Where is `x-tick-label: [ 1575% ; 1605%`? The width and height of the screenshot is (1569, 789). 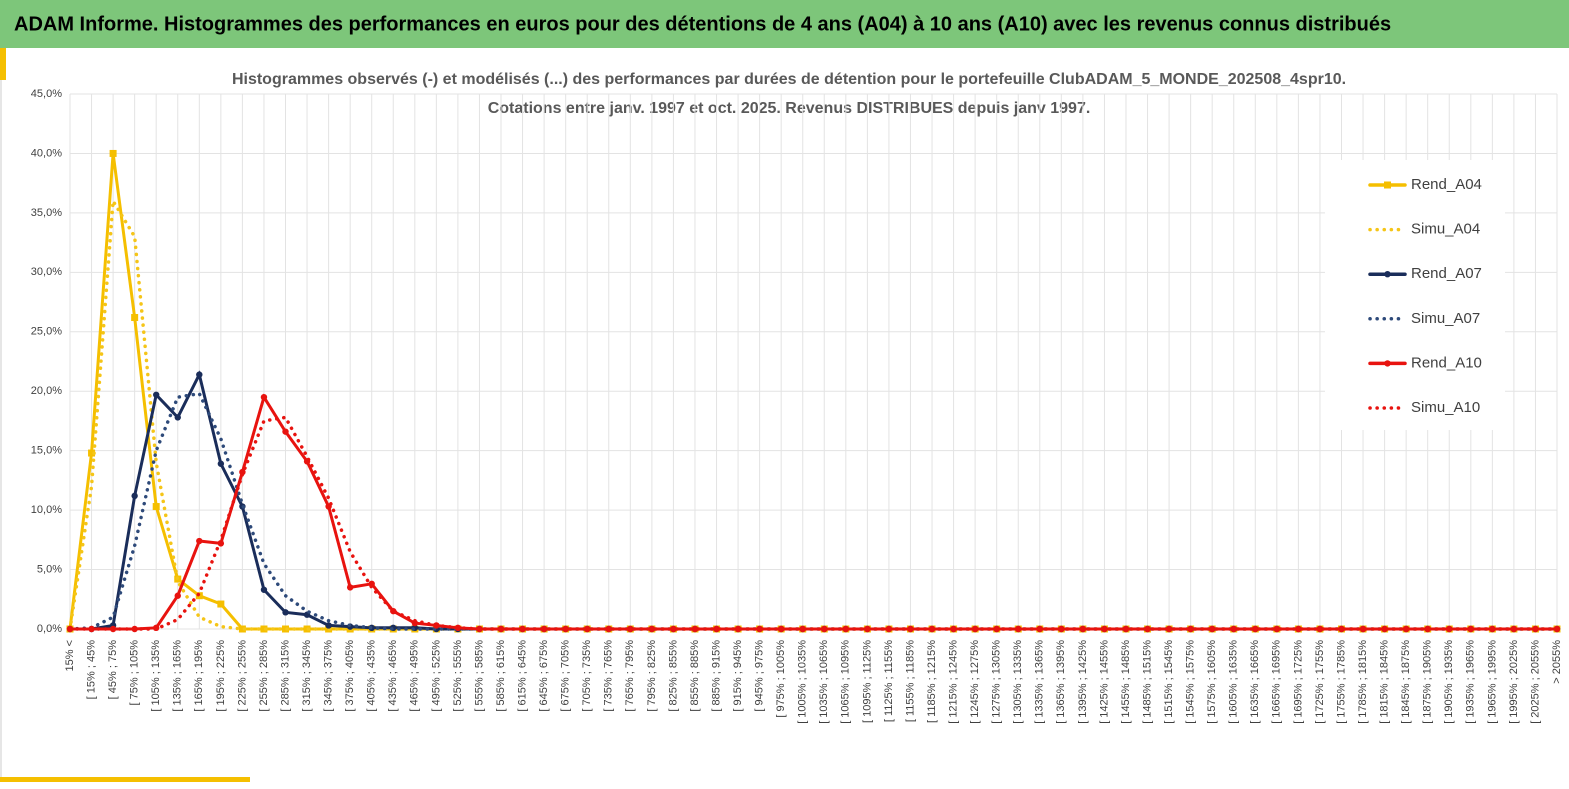 x-tick-label: [ 1575% ; 1605% is located at coordinates (1212, 682).